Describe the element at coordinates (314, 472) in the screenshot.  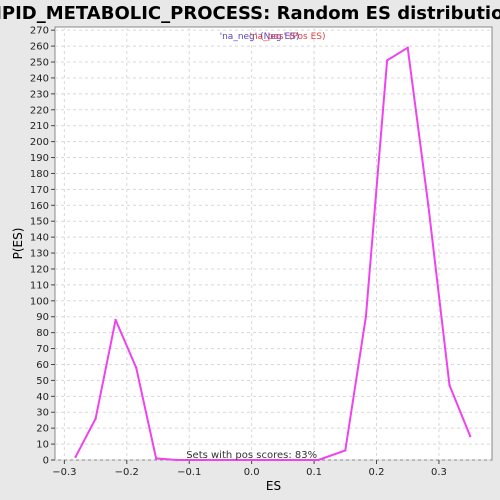
I see `x-tick-label: 0.1` at that location.